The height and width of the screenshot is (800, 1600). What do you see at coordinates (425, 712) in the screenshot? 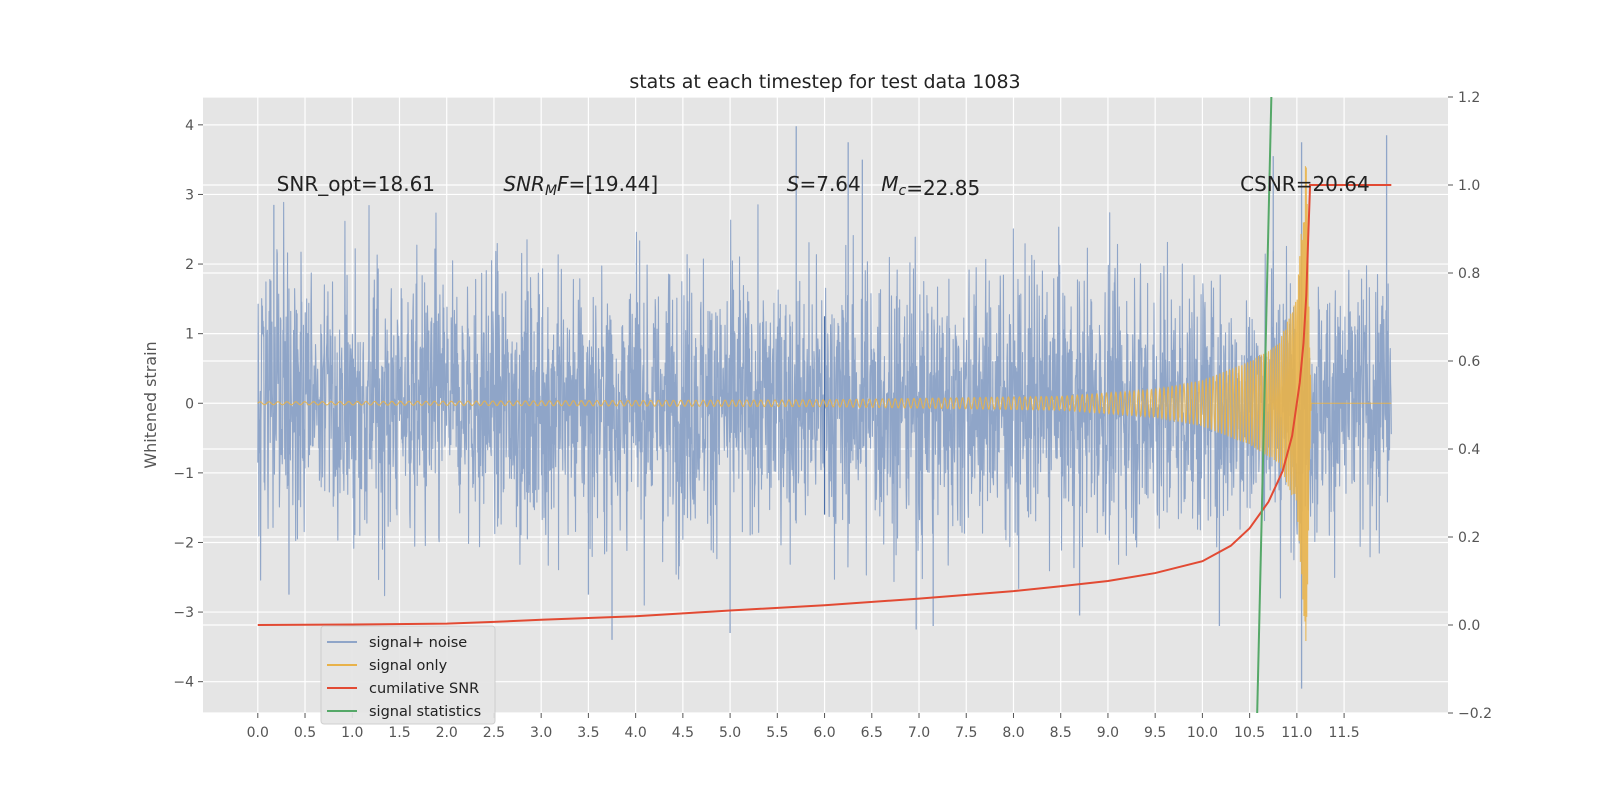
I see `legend-label: signal statistics` at bounding box center [425, 712].